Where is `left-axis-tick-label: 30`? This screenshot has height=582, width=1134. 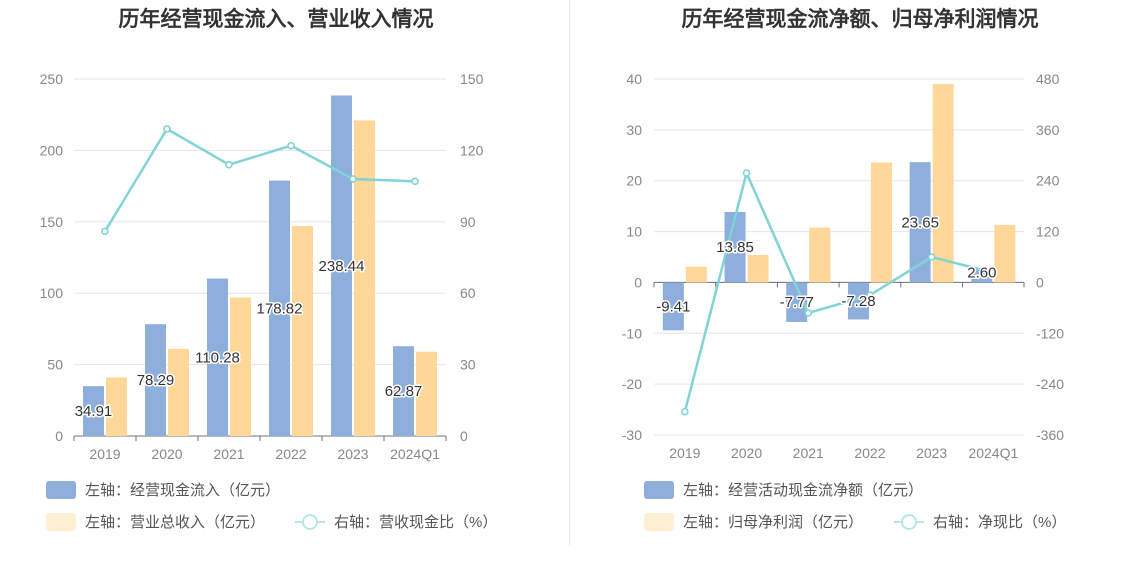
left-axis-tick-label: 30 is located at coordinates (634, 130).